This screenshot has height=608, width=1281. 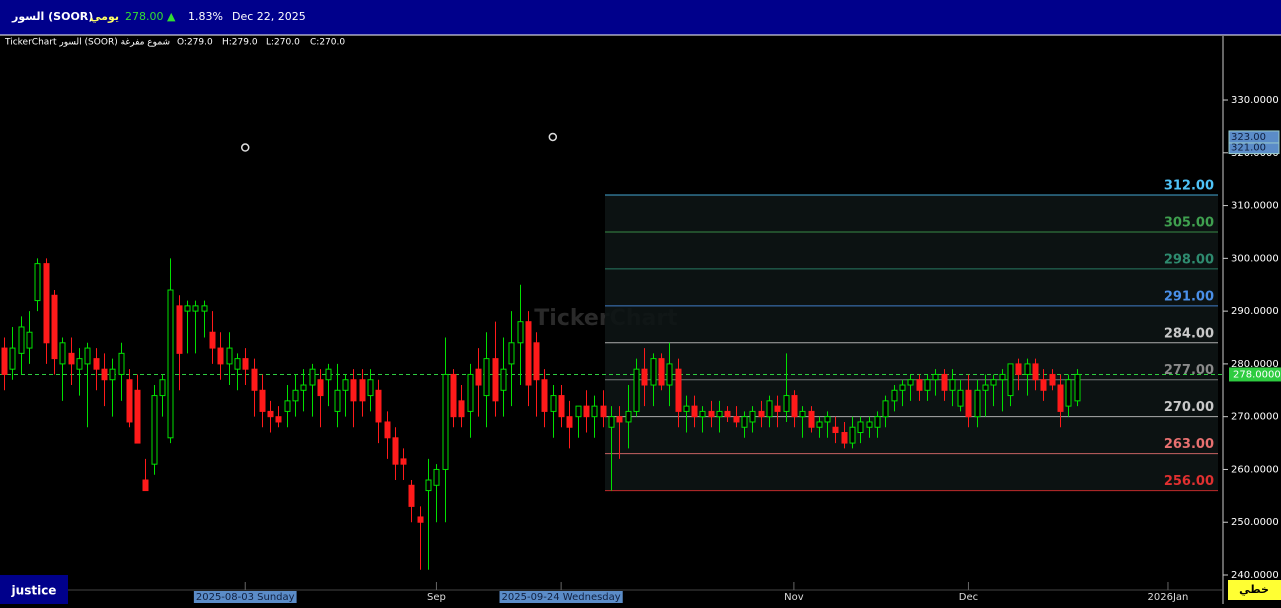 What do you see at coordinates (1255, 311) in the screenshot?
I see `y-tick-label: 290.0000` at bounding box center [1255, 311].